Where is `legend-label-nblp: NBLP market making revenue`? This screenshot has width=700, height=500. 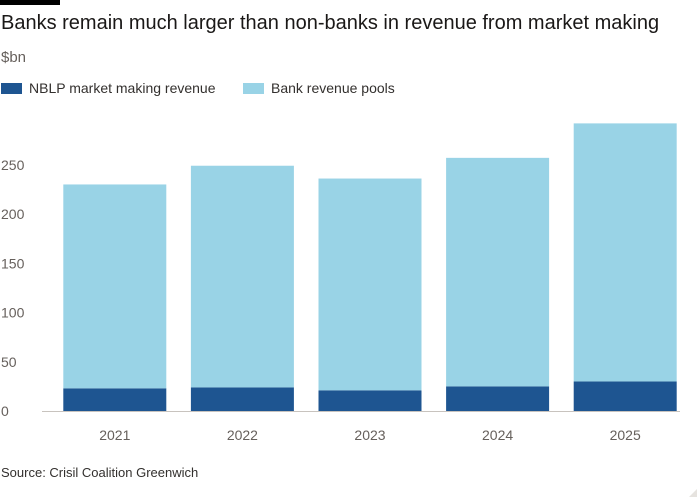 legend-label-nblp: NBLP market making revenue is located at coordinates (122, 88).